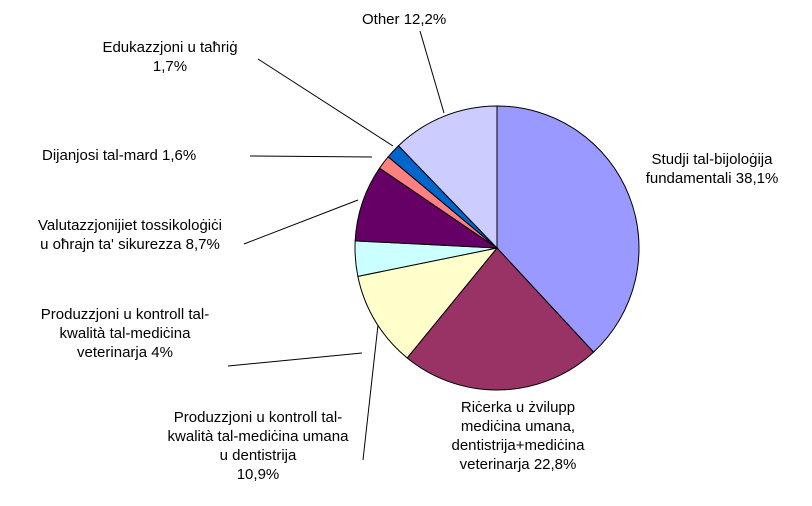  Describe the element at coordinates (170, 57) in the screenshot. I see `slice-label: Edukazzjoni u taħriġ 1,7%` at that location.